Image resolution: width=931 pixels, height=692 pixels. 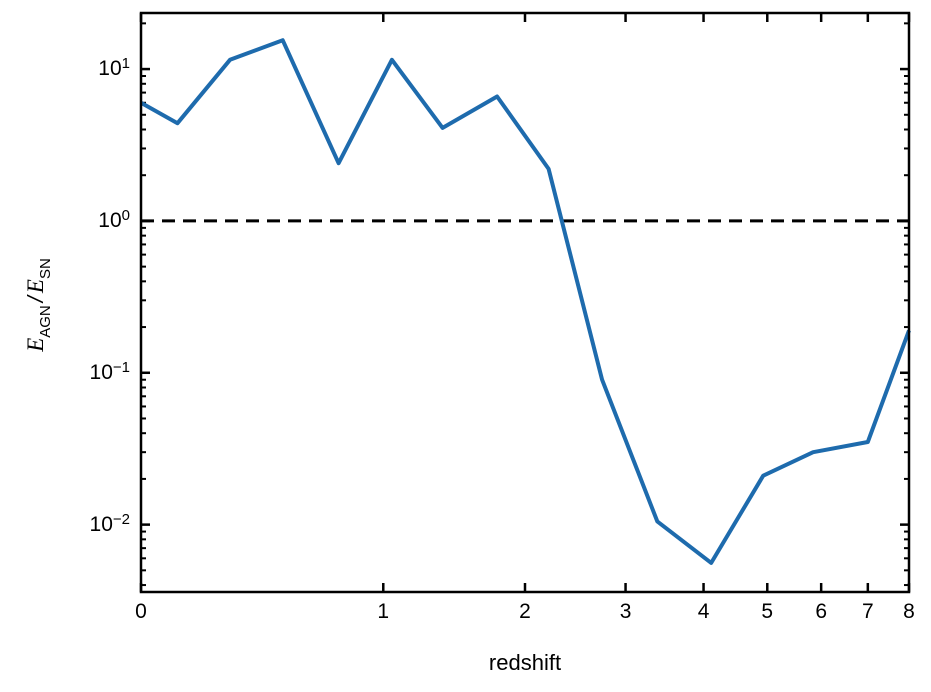 What do you see at coordinates (703, 611) in the screenshot?
I see `x-tick-label-4: 4` at bounding box center [703, 611].